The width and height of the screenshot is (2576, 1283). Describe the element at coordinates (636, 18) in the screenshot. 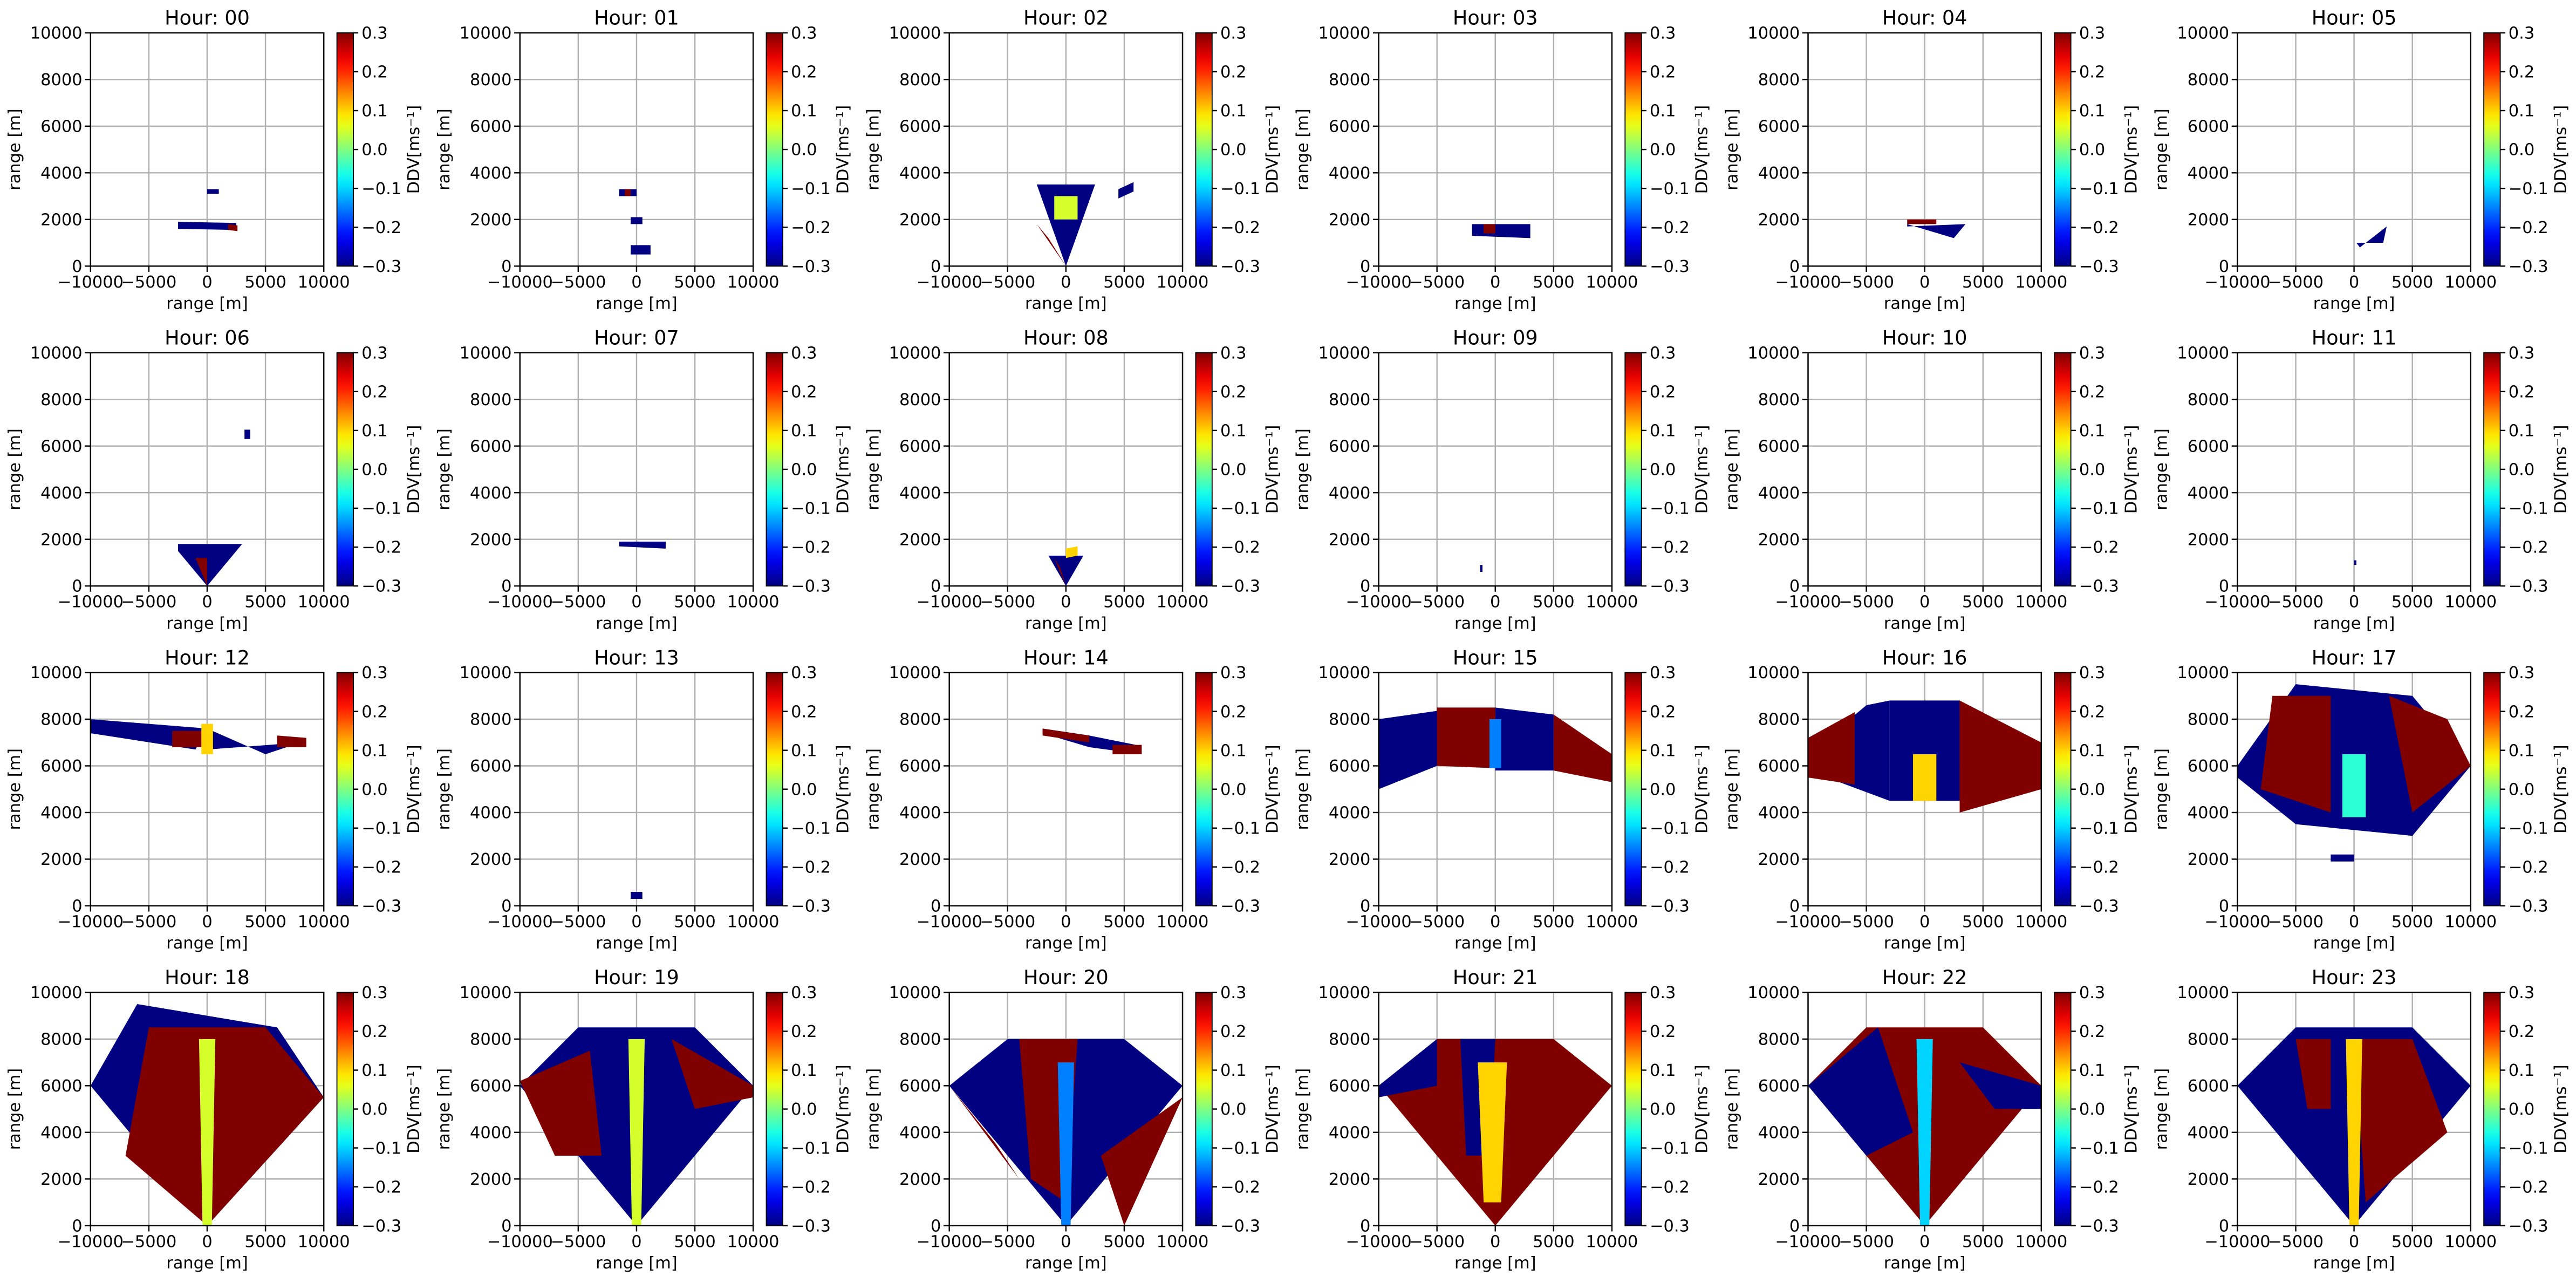

I see `panel-title: Hour: 01` at that location.